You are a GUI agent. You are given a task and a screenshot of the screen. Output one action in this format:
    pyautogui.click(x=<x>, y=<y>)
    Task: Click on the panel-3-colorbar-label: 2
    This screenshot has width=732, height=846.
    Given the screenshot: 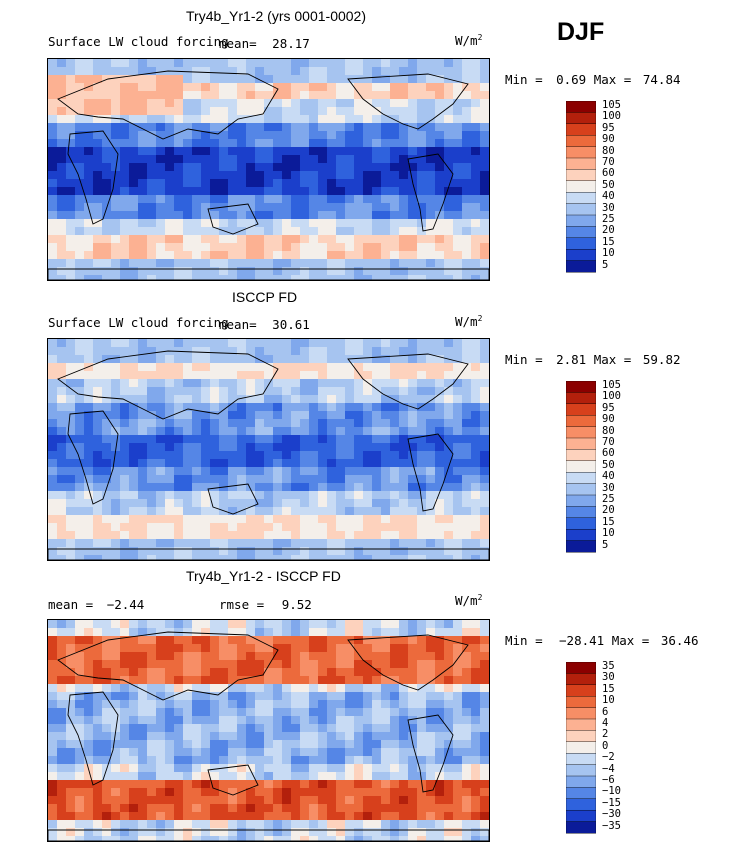 What is the action you would take?
    pyautogui.click(x=605, y=734)
    